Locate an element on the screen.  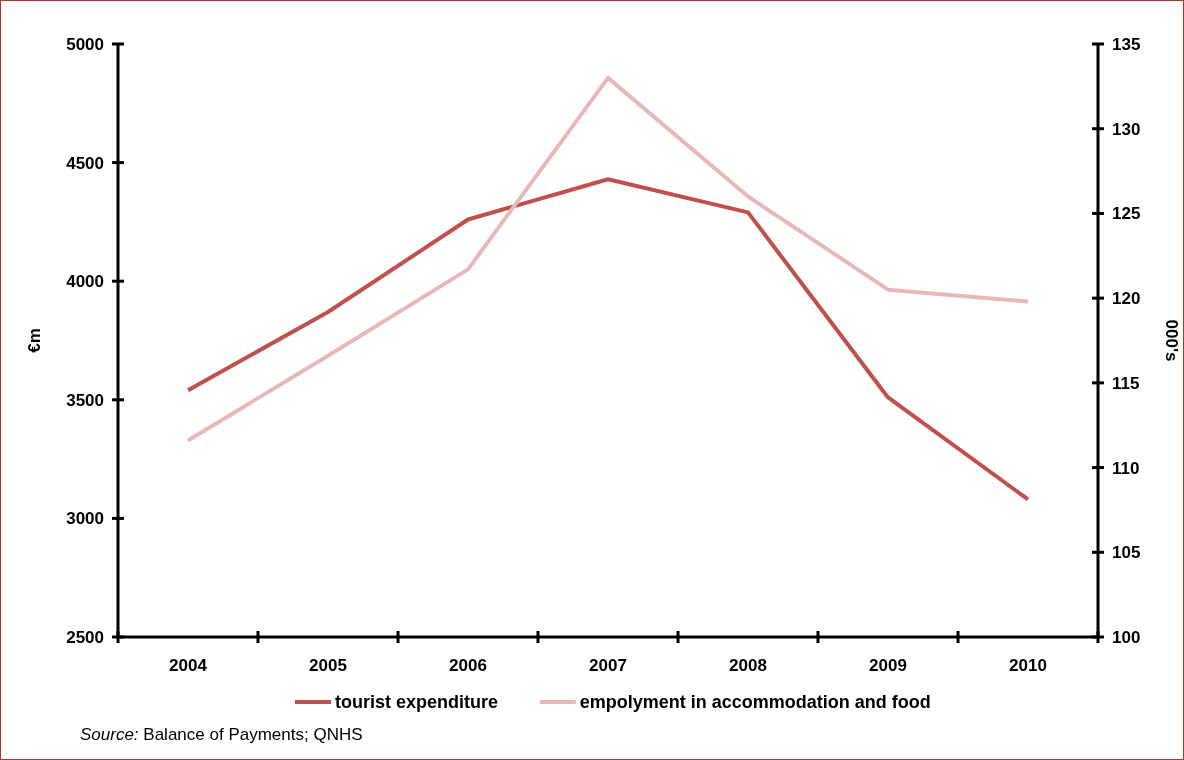
y2-tick-label: 100 is located at coordinates (1126, 637).